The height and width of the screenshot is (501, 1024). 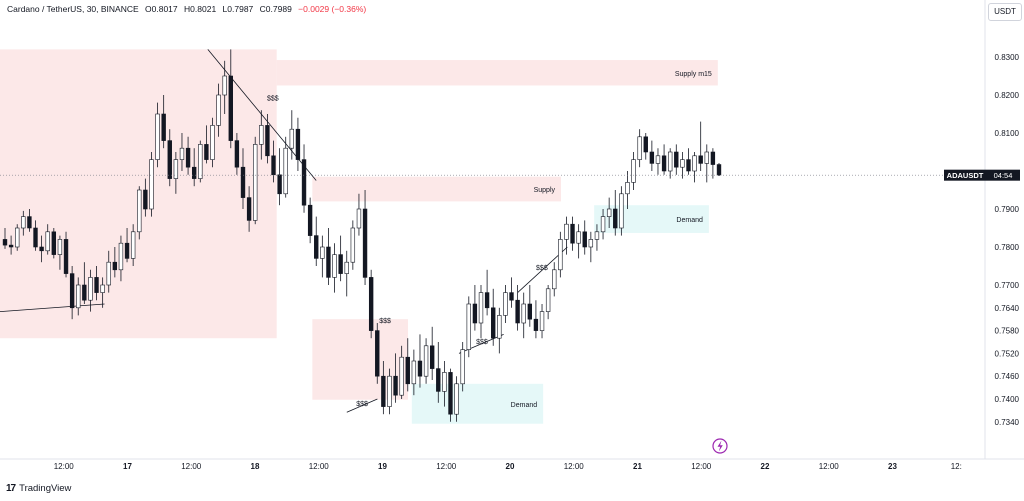 I want to click on y-tick-label: 0.8200, so click(x=1007, y=95).